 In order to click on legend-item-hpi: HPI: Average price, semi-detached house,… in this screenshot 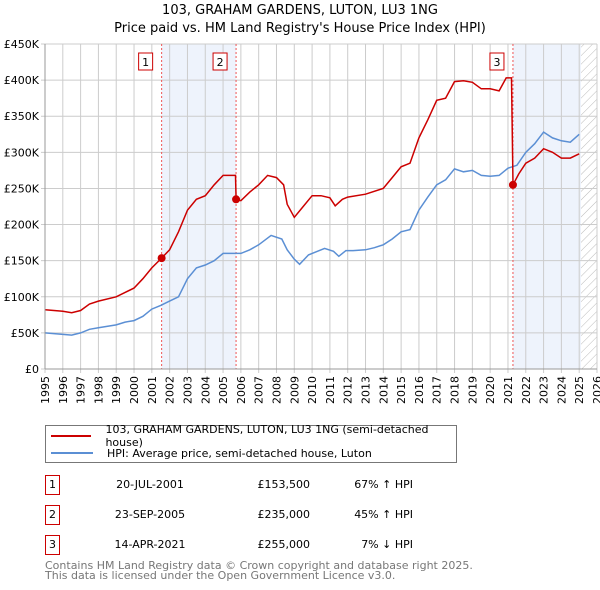, I will do `click(209, 453)`.